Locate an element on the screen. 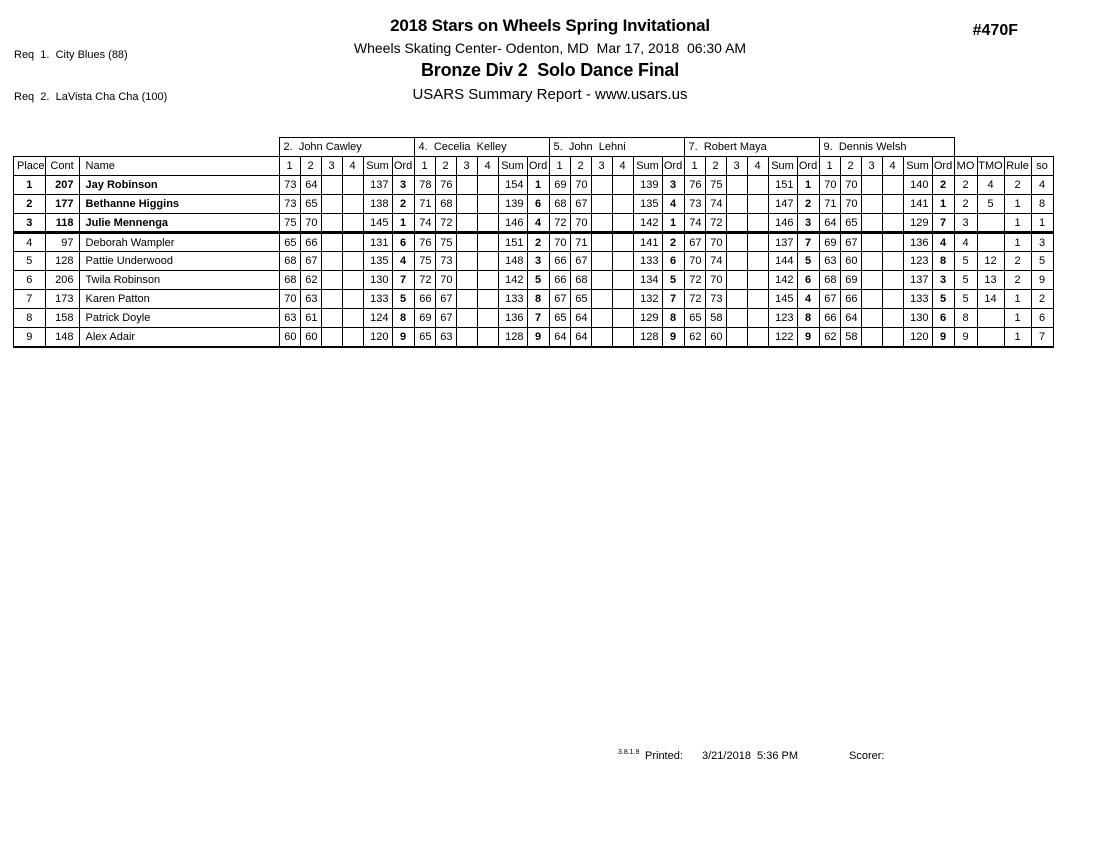  place-cell: 8 is located at coordinates (29, 318).